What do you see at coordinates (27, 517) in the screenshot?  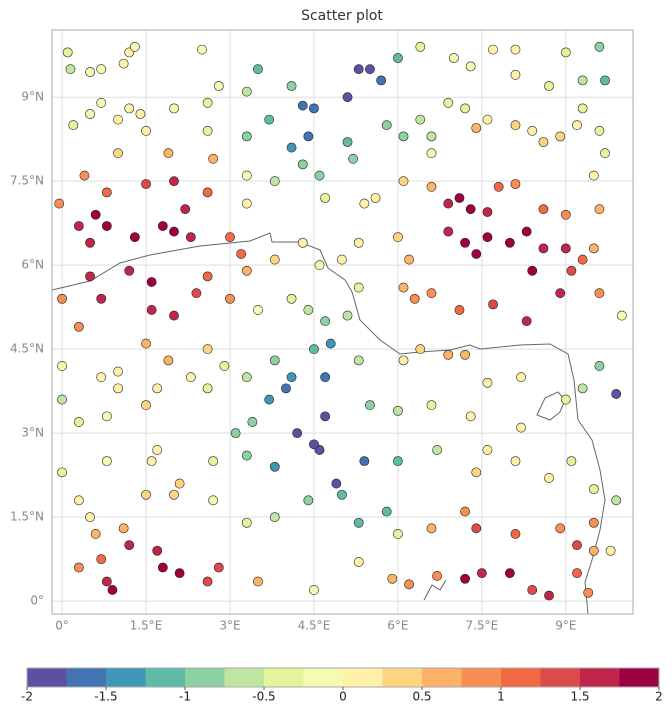 I see `y-tick-label: 1.5°N` at bounding box center [27, 517].